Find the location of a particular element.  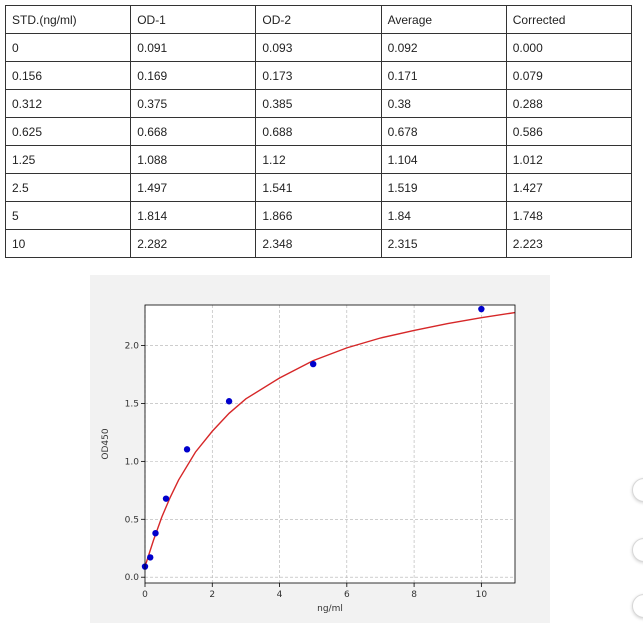

table-row: 1.25 1.088 1.12 1.104 1.012 is located at coordinates (318, 159).